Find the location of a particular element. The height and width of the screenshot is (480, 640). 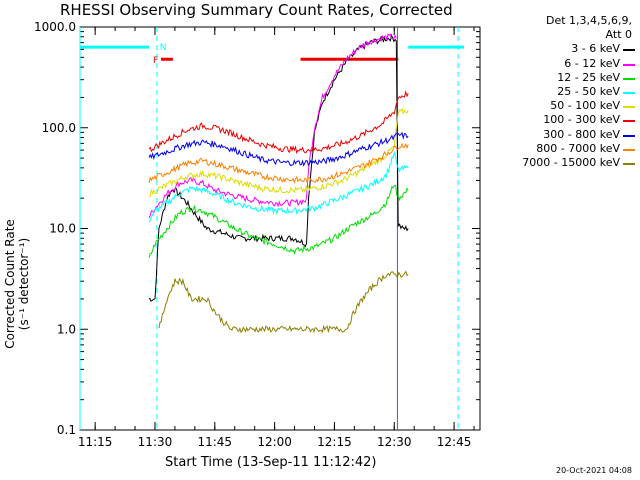

y-tick-label: 10.0 is located at coordinates (62, 229).